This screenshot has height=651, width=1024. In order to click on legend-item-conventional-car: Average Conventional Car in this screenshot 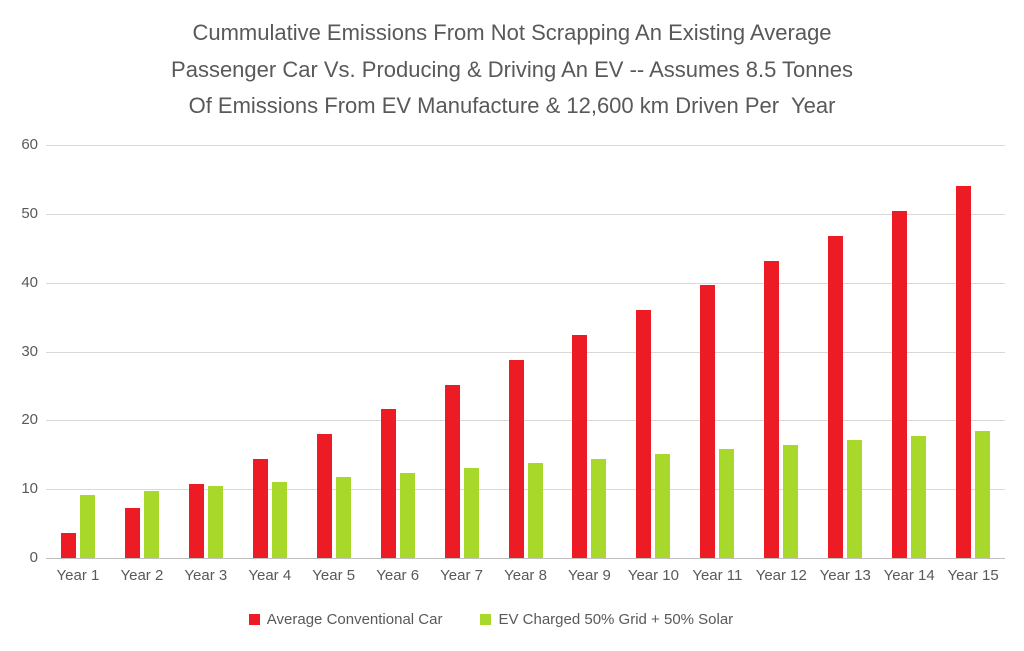, I will do `click(345, 619)`.